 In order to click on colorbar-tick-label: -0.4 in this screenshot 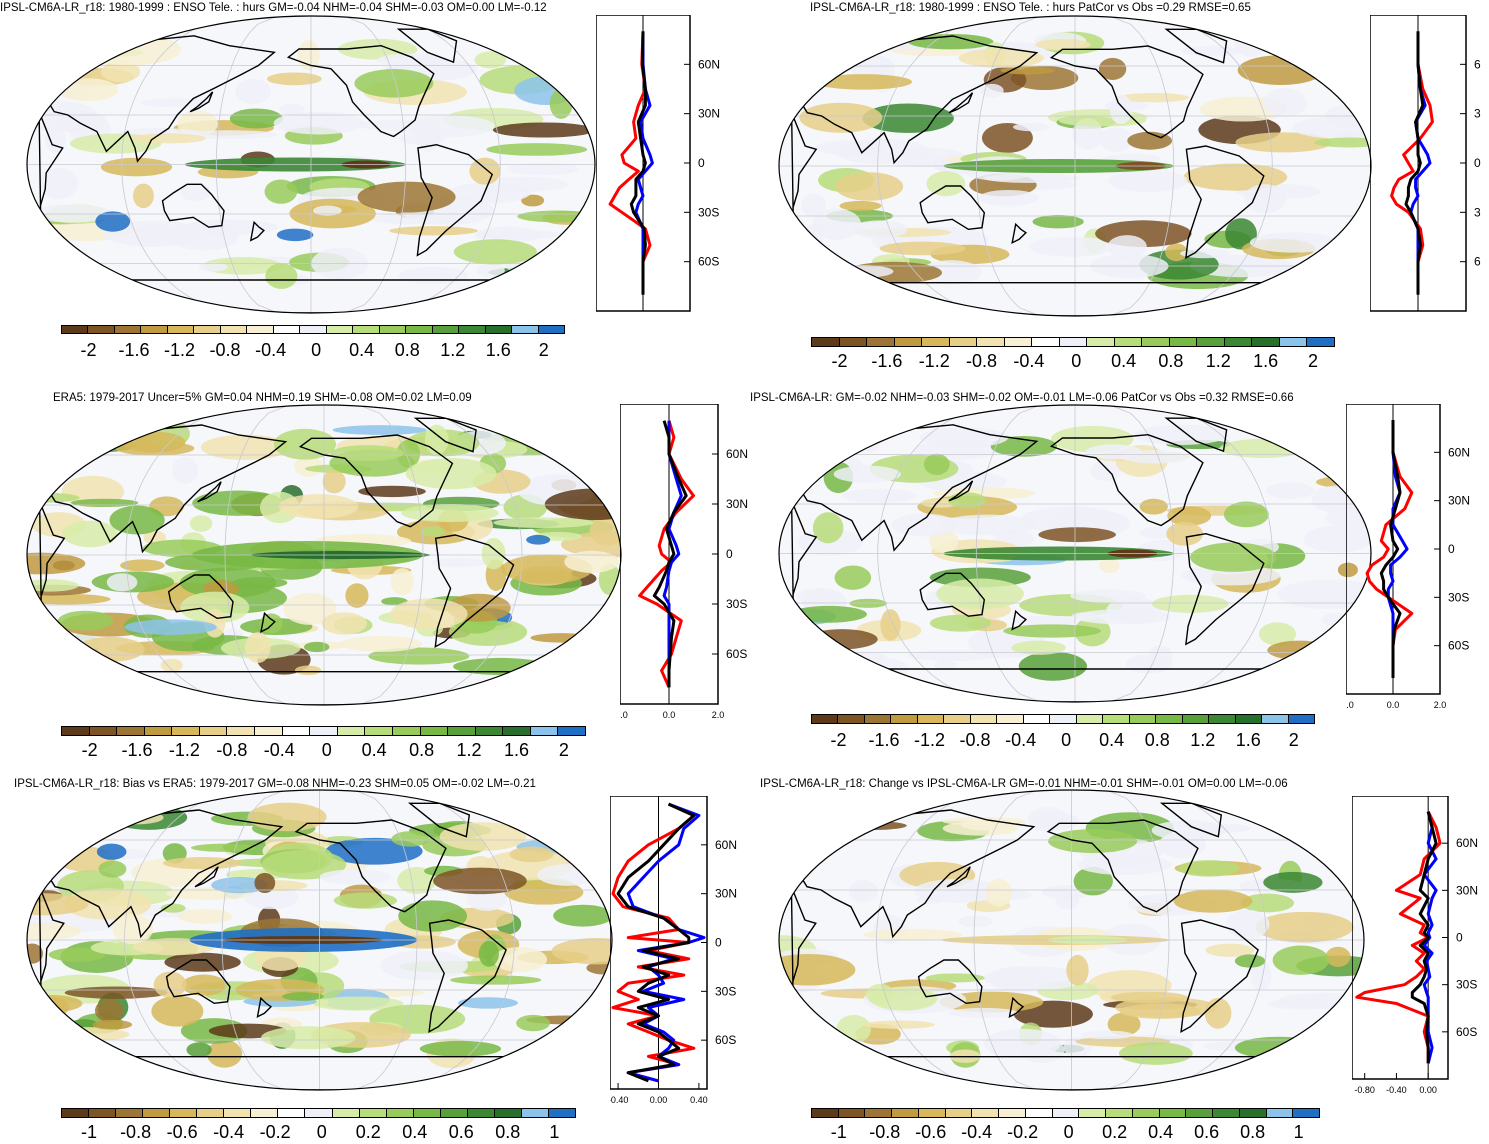, I will do `click(977, 1132)`.